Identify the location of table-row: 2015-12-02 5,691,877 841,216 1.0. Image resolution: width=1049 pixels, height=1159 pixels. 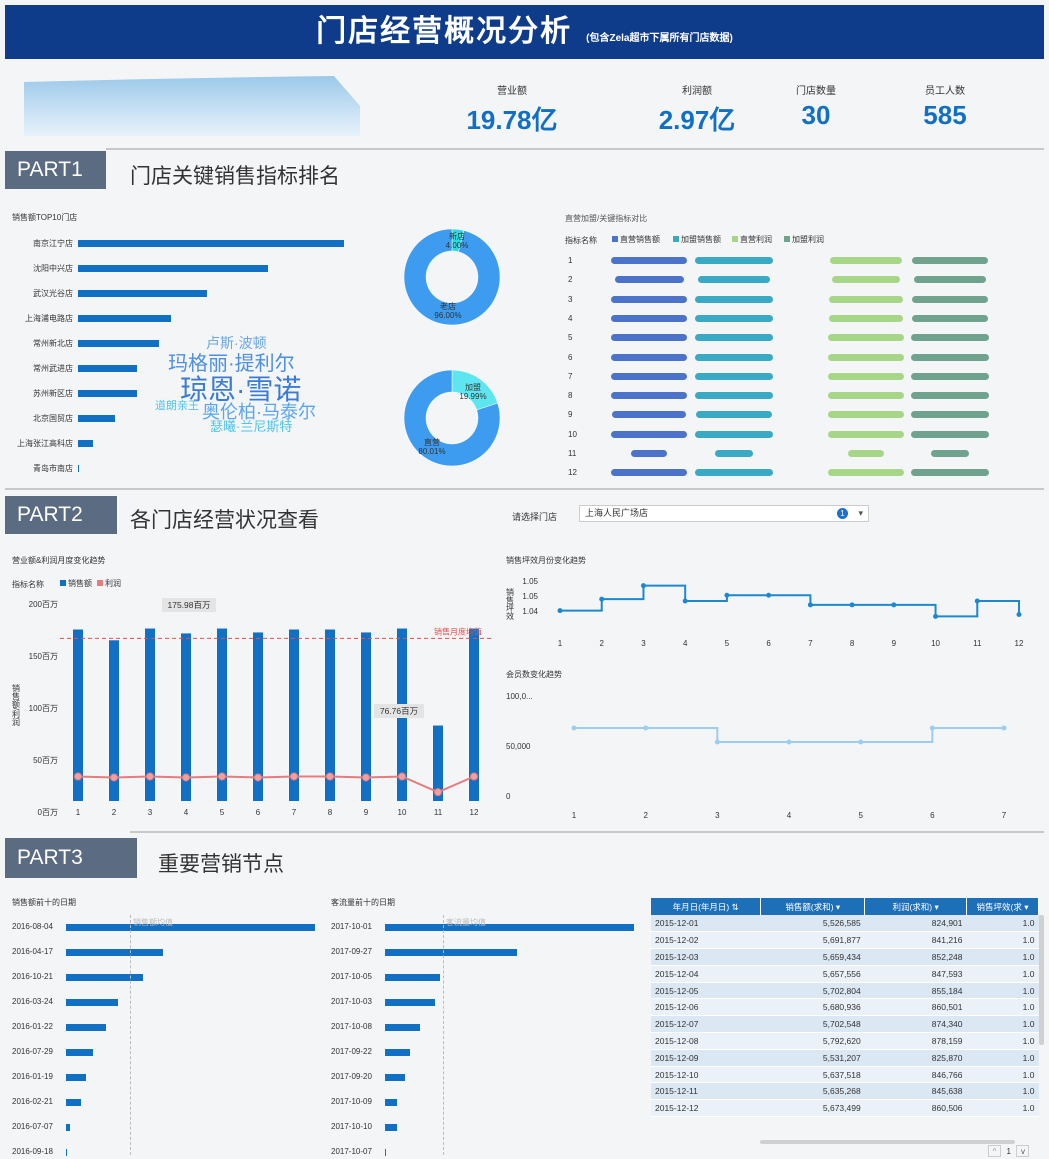
(845, 940).